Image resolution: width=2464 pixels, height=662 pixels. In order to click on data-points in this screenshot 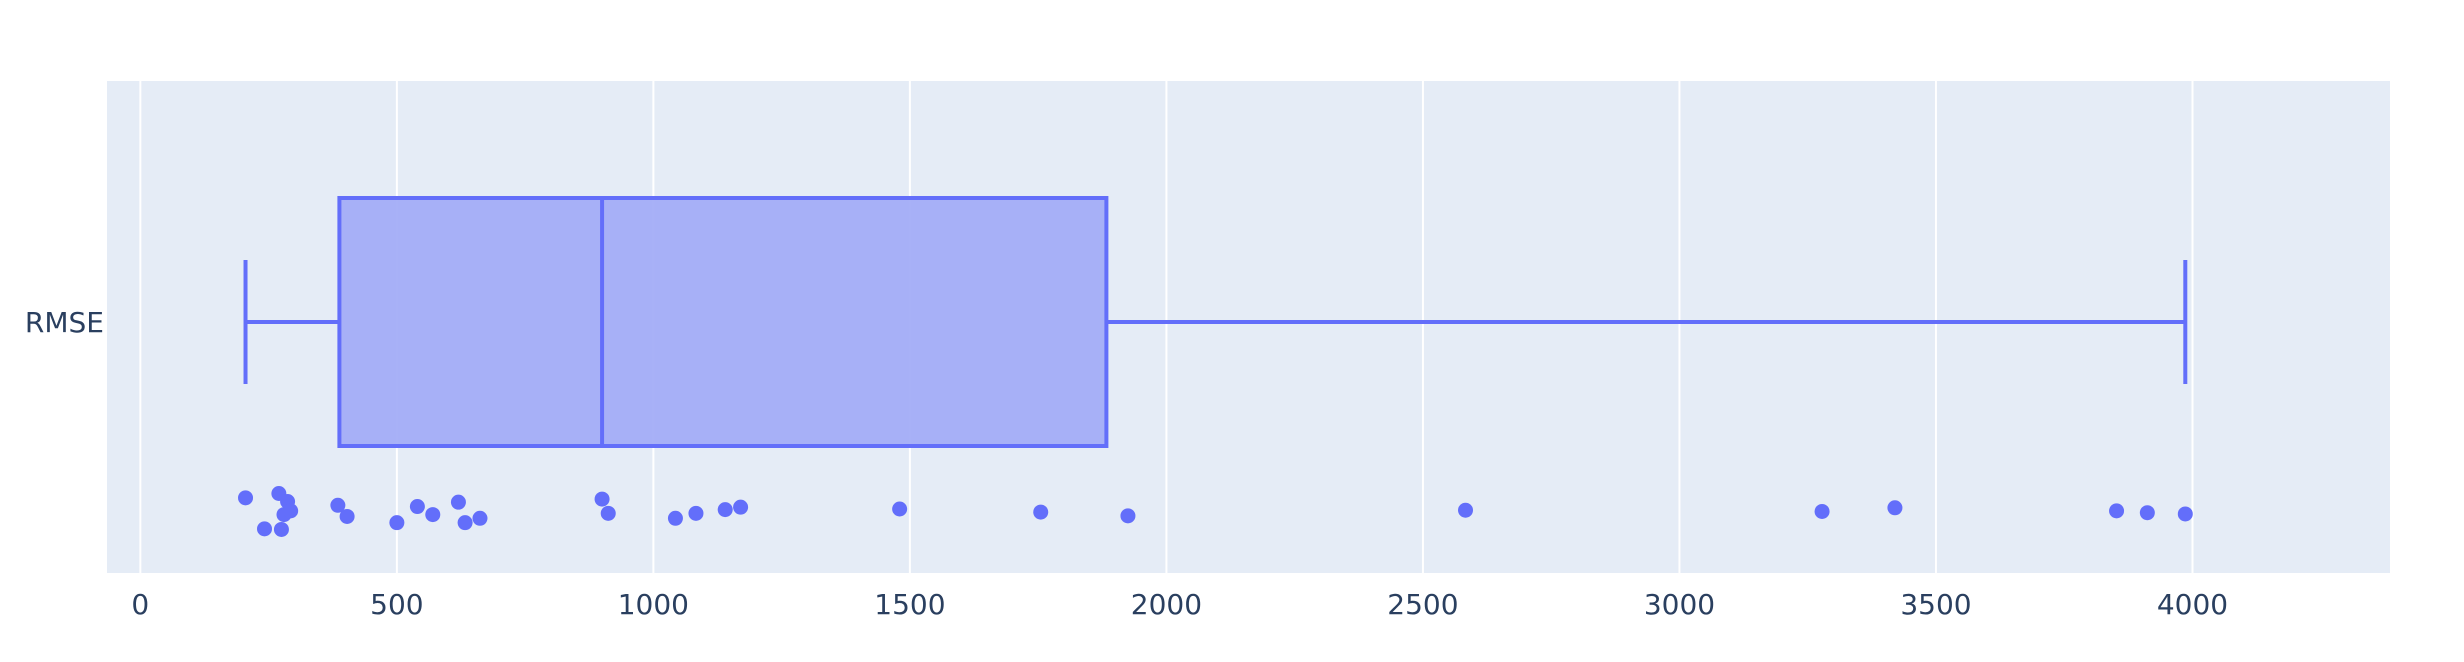, I will do `click(1215, 511)`.